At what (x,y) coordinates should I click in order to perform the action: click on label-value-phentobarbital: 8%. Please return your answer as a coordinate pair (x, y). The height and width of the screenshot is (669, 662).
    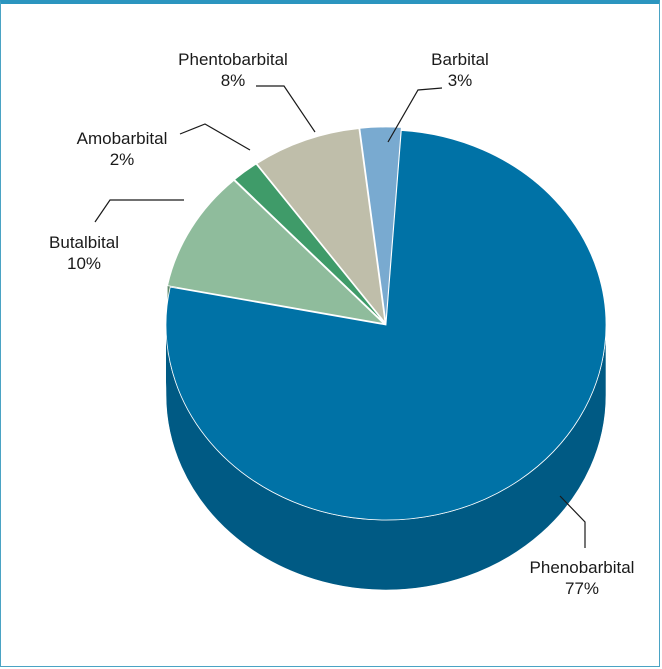
    Looking at the image, I should click on (233, 80).